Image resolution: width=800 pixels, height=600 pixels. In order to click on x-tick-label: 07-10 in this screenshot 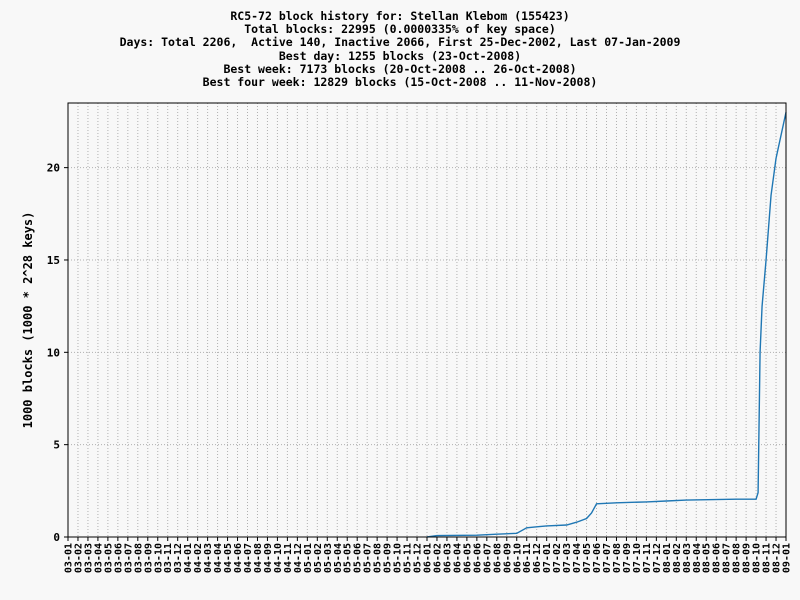, I will do `click(637, 558)`.